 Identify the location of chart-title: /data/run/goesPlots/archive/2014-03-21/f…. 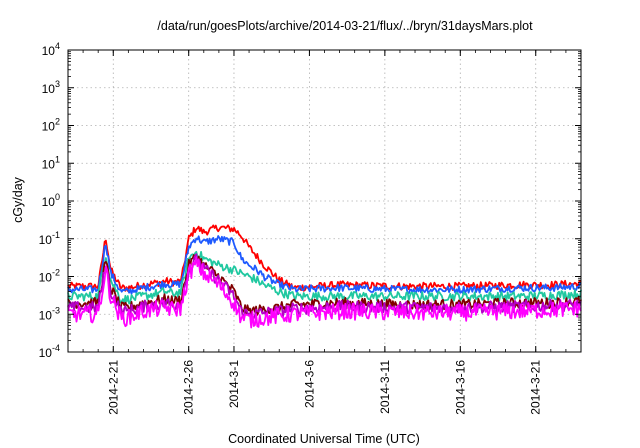
(345, 26).